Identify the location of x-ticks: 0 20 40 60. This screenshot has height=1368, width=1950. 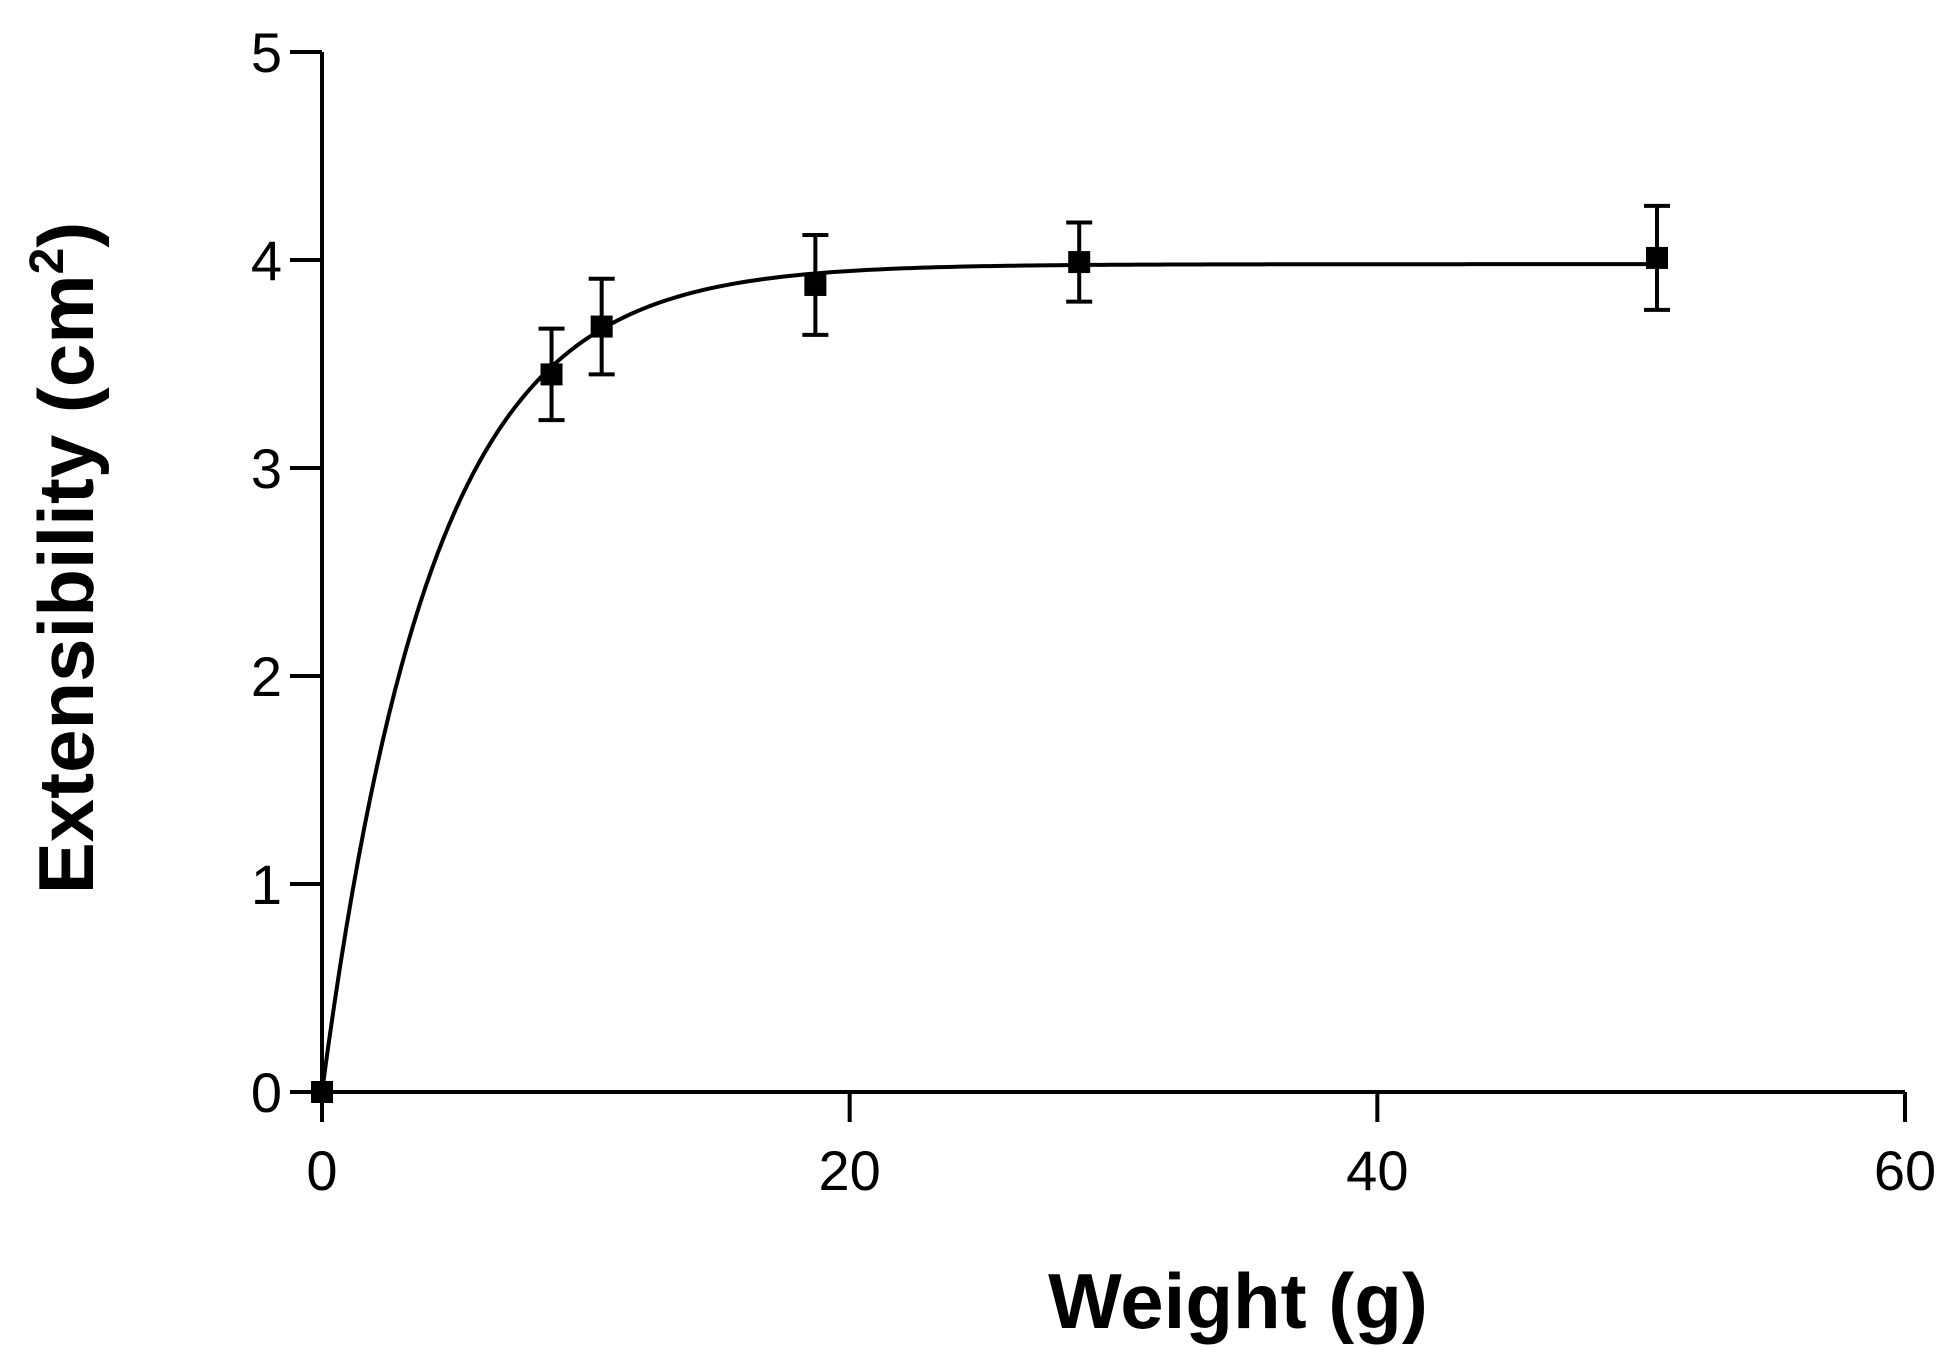
(1121, 1147).